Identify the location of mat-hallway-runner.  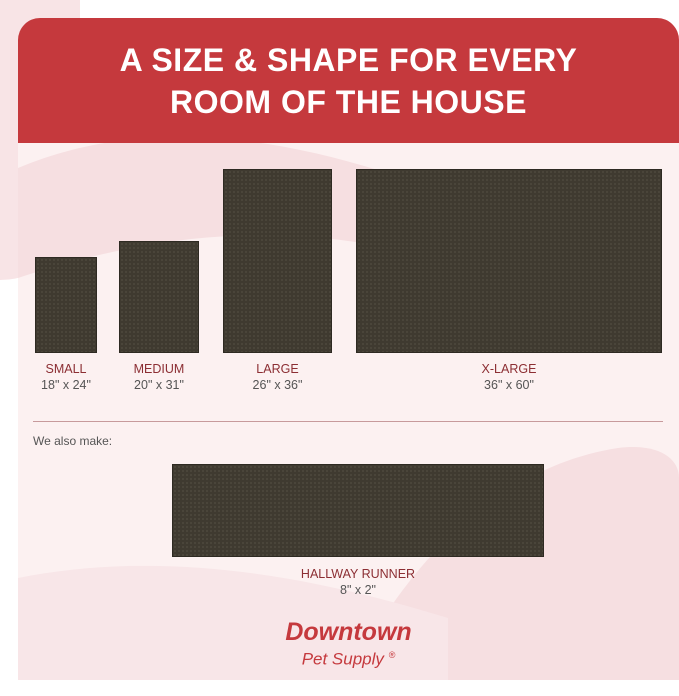
(358, 510).